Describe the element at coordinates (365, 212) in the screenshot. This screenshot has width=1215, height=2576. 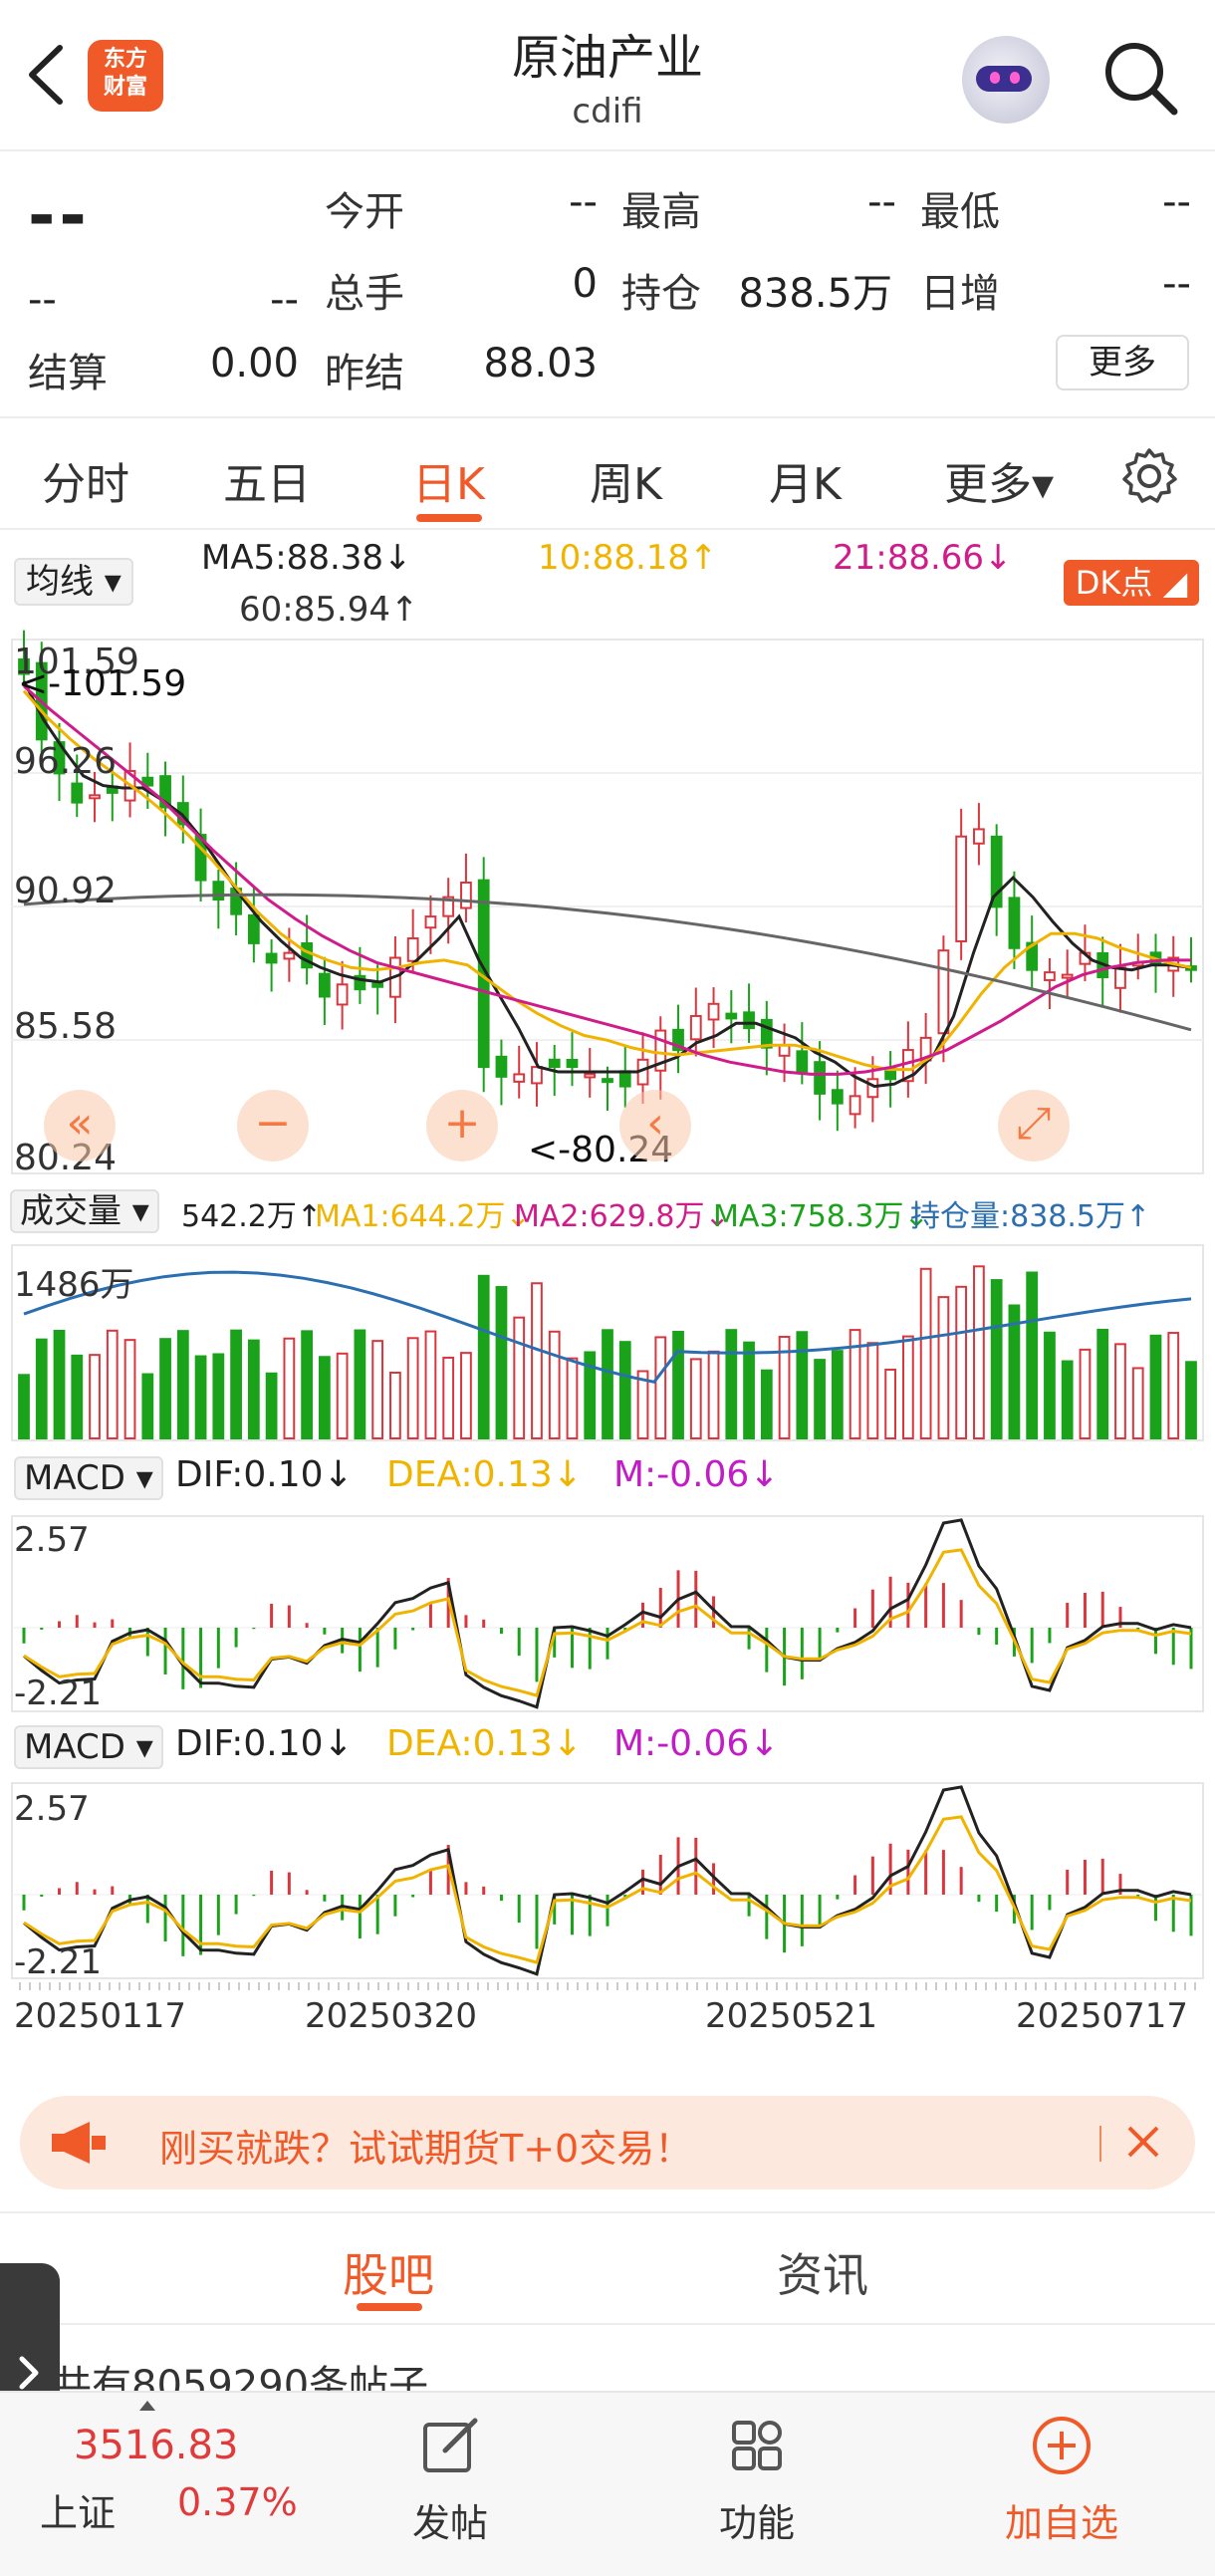
I see `open-label: 今开` at that location.